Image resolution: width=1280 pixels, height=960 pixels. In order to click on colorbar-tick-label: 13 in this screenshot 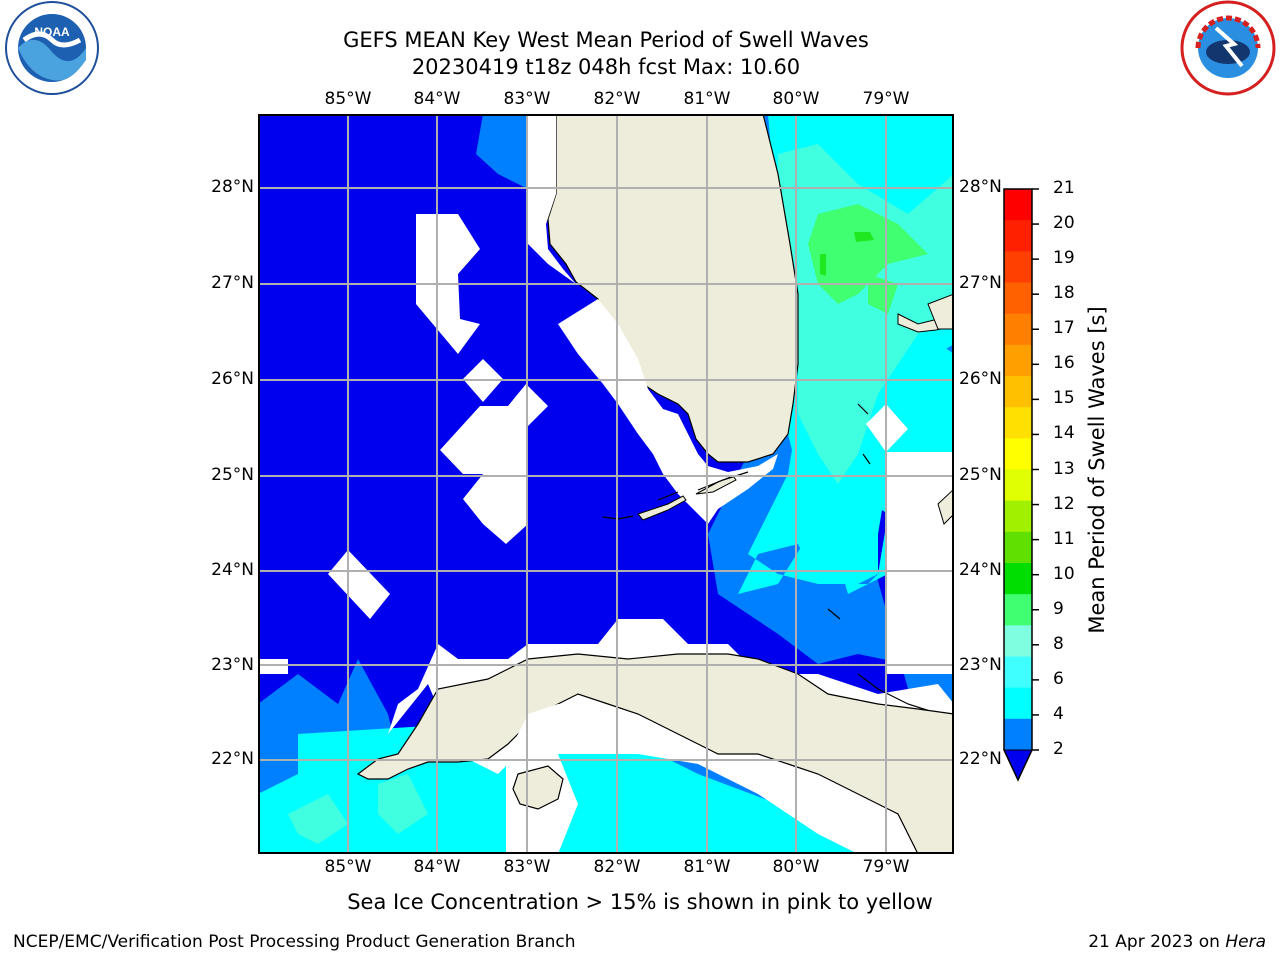, I will do `click(1064, 468)`.